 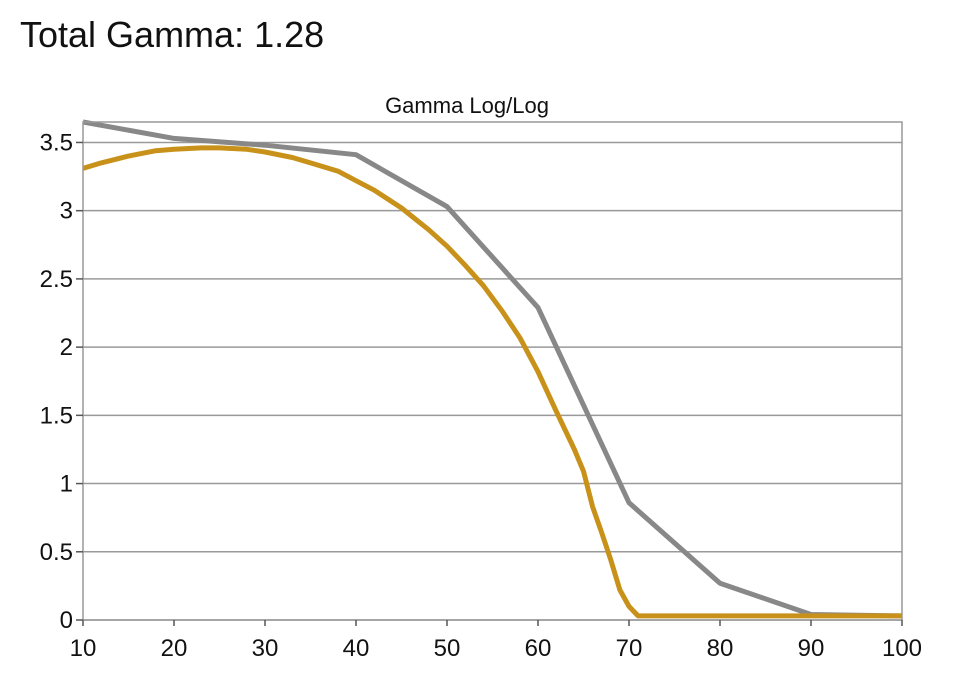 I want to click on y-tick-label: 3.5, so click(x=56, y=142).